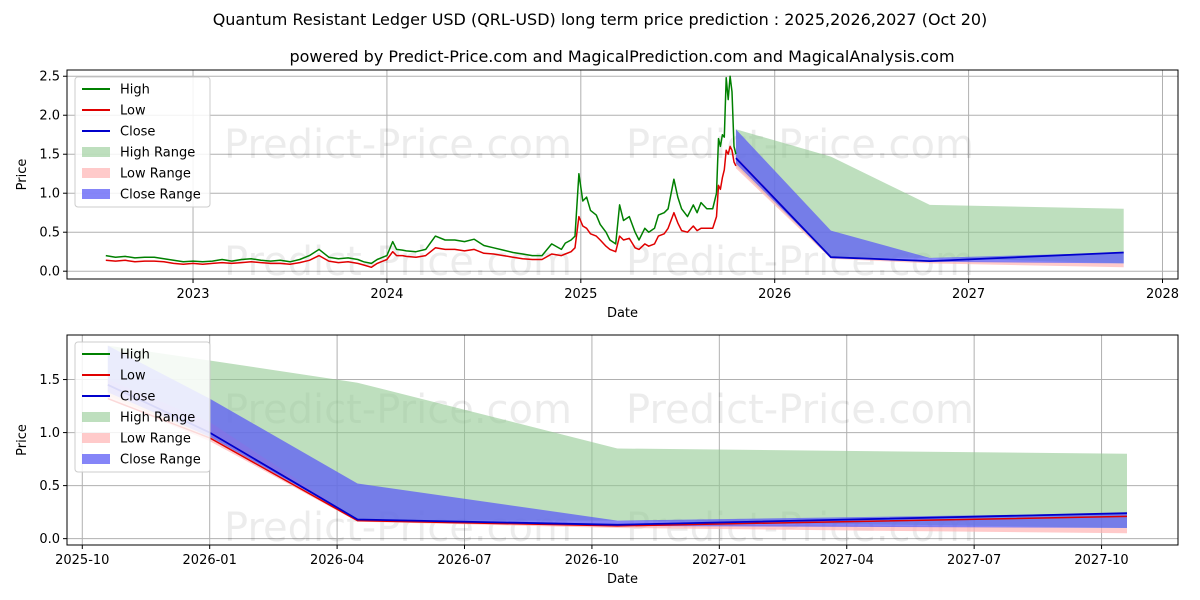 The height and width of the screenshot is (600, 1200). I want to click on x-tick-label: 2026-01, so click(210, 560).